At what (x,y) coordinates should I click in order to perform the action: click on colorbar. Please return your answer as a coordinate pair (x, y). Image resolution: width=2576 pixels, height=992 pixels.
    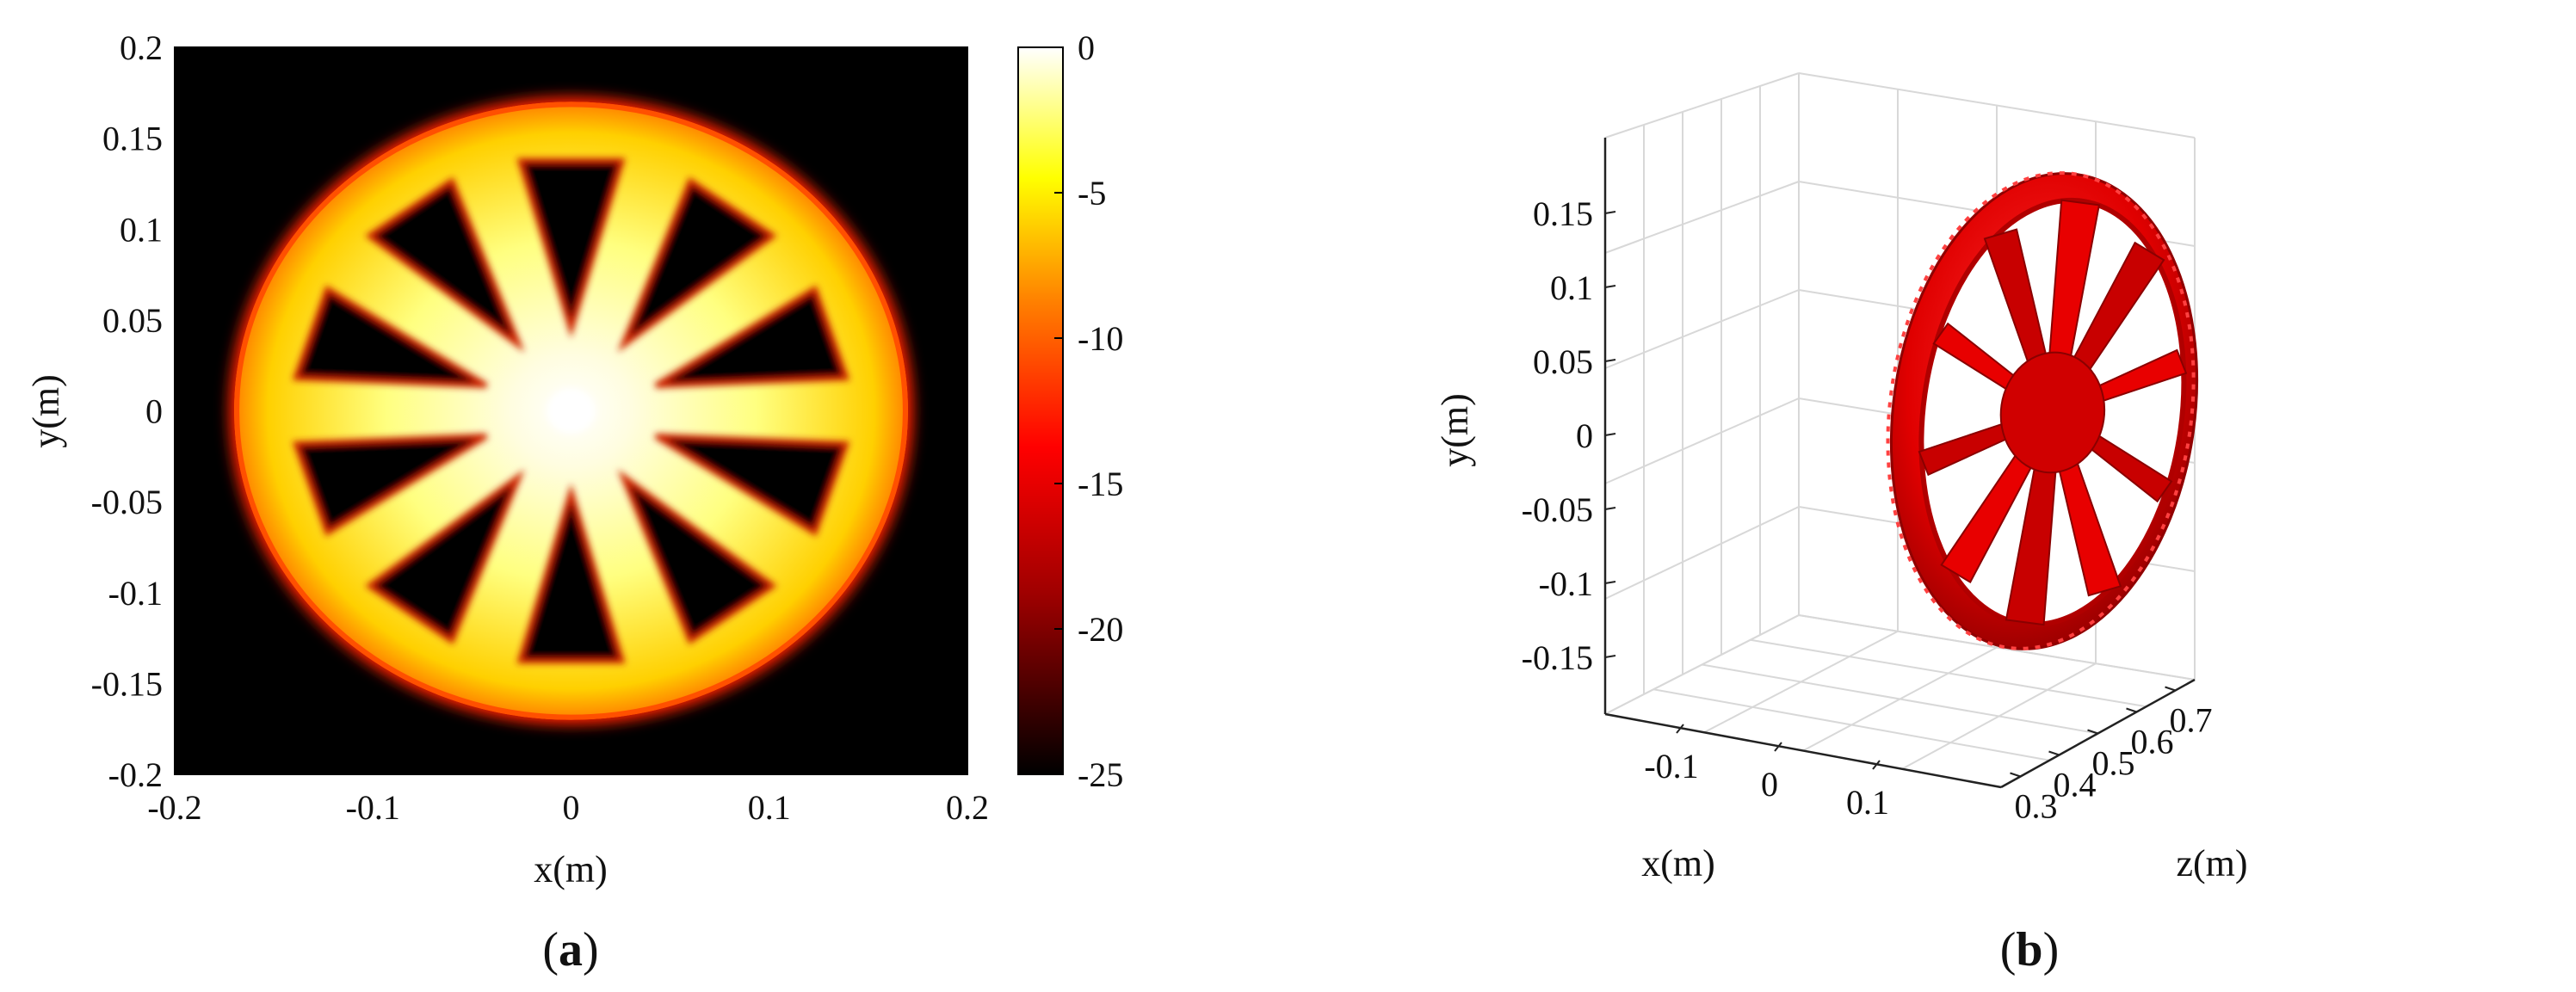
    Looking at the image, I should click on (1040, 411).